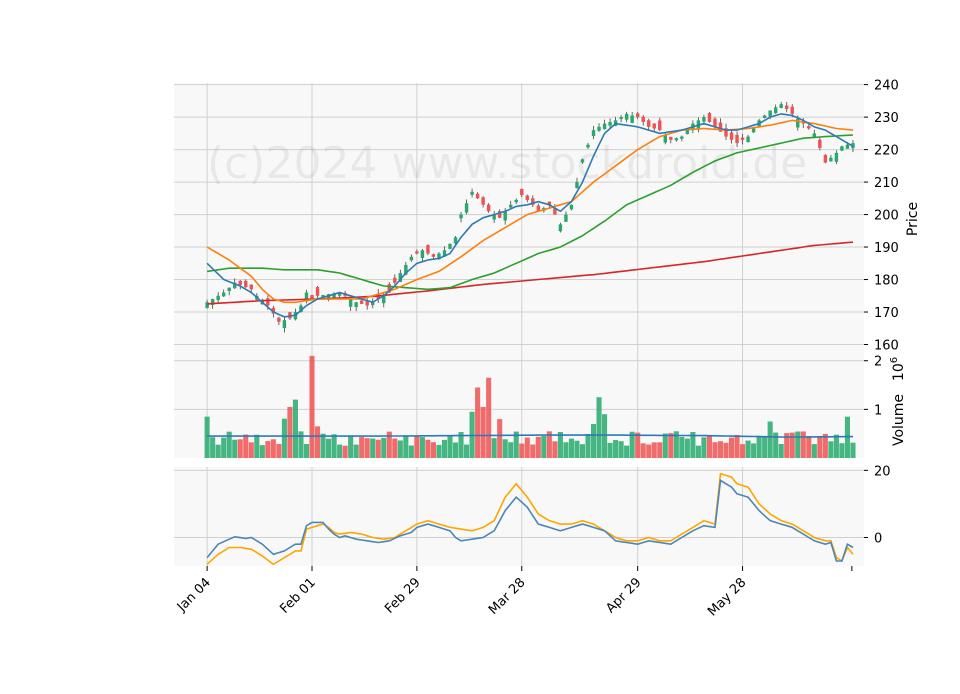 The image size is (960, 694). Describe the element at coordinates (727, 597) in the screenshot. I see `x-tick-label: May 28` at that location.